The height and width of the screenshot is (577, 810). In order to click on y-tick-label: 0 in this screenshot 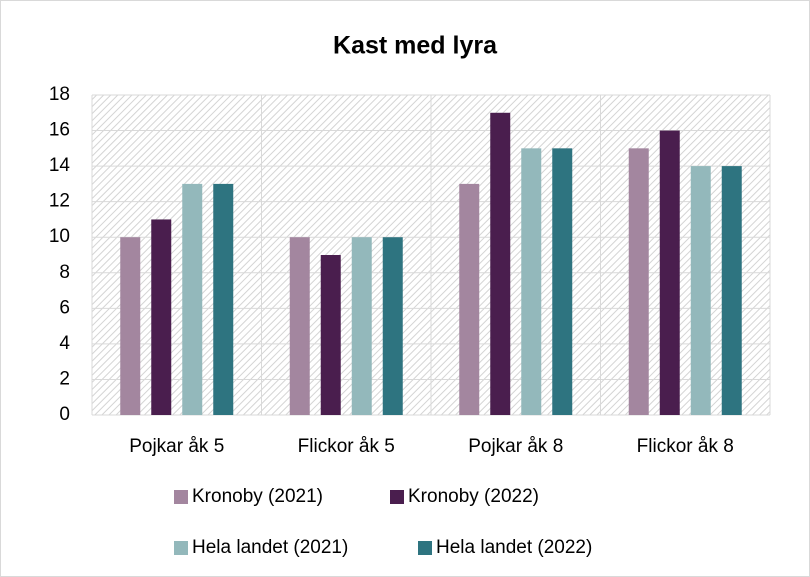, I will do `click(64, 414)`.